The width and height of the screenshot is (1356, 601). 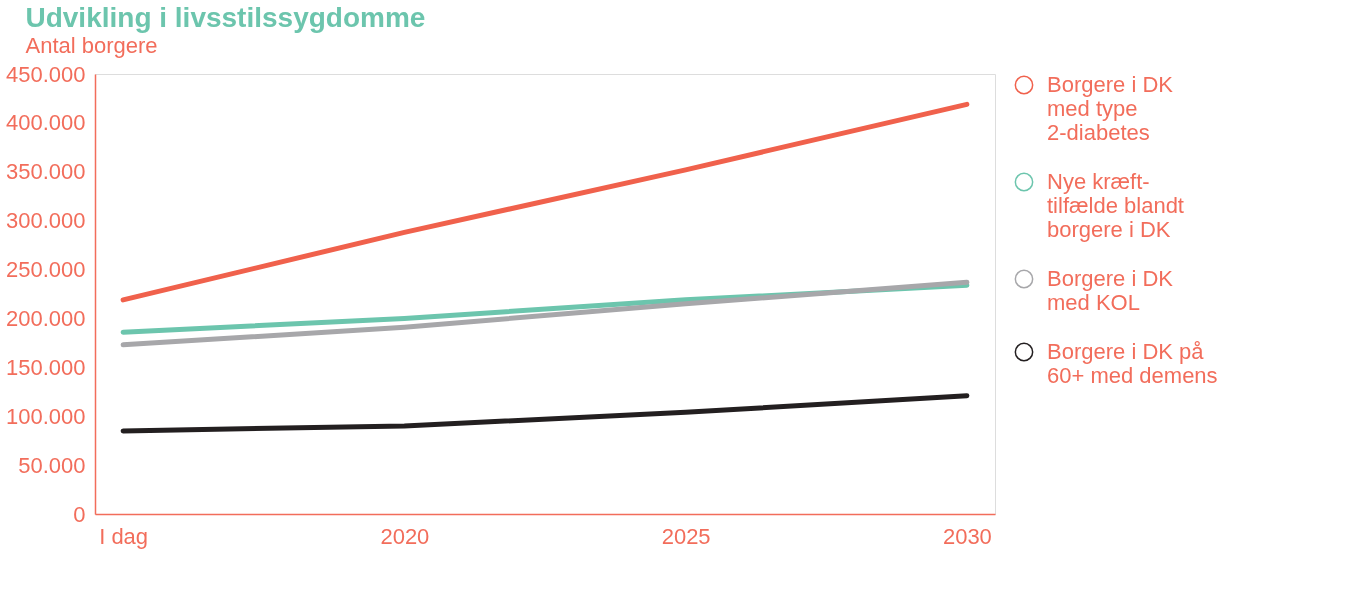 What do you see at coordinates (686, 536) in the screenshot?
I see `x-tick-label: 2025` at bounding box center [686, 536].